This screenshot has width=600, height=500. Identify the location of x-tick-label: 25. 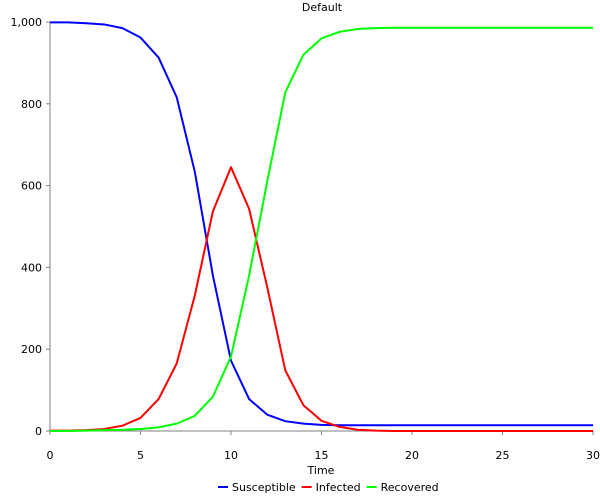
(503, 455).